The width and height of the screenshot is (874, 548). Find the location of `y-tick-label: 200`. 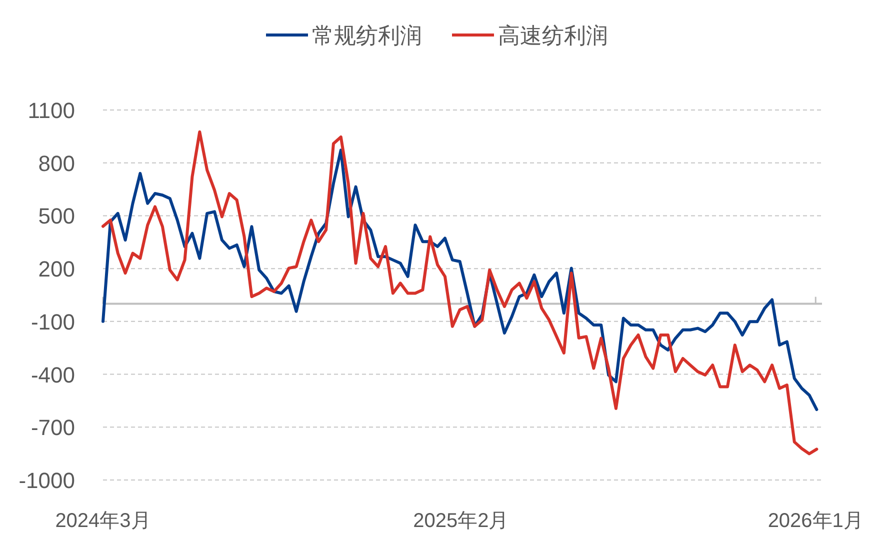

y-tick-label: 200 is located at coordinates (56, 269).